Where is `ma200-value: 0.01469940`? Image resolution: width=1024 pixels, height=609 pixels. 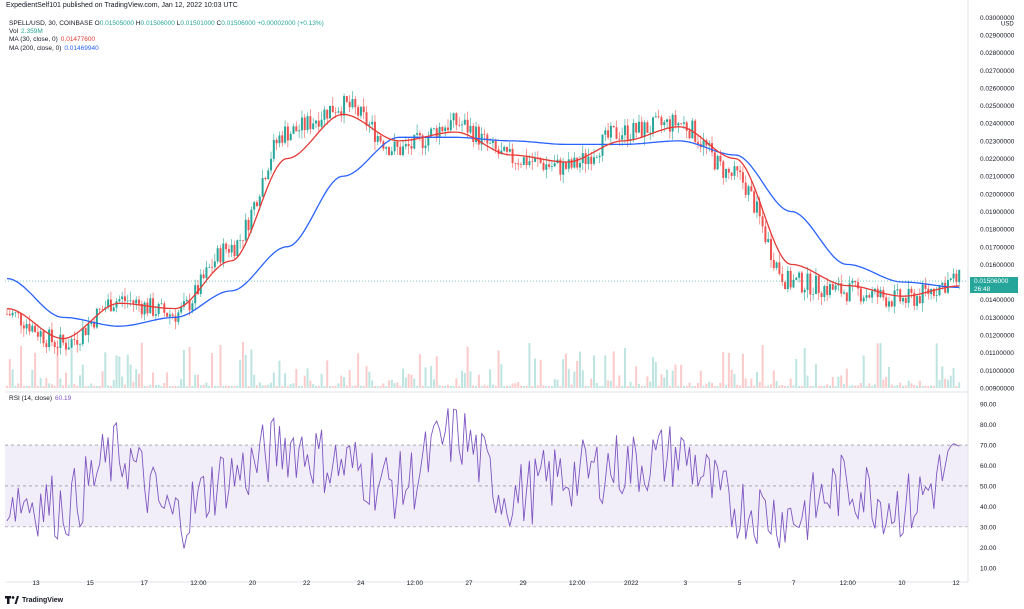 ma200-value: 0.01469940 is located at coordinates (81, 48).